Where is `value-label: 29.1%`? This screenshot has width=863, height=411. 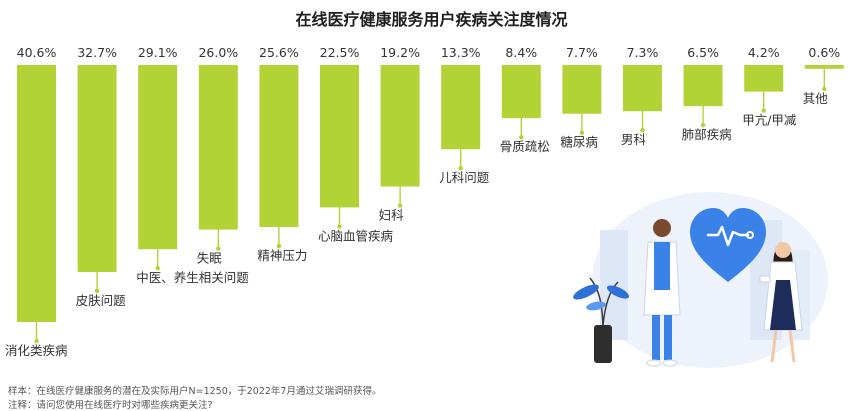 value-label: 29.1% is located at coordinates (158, 52).